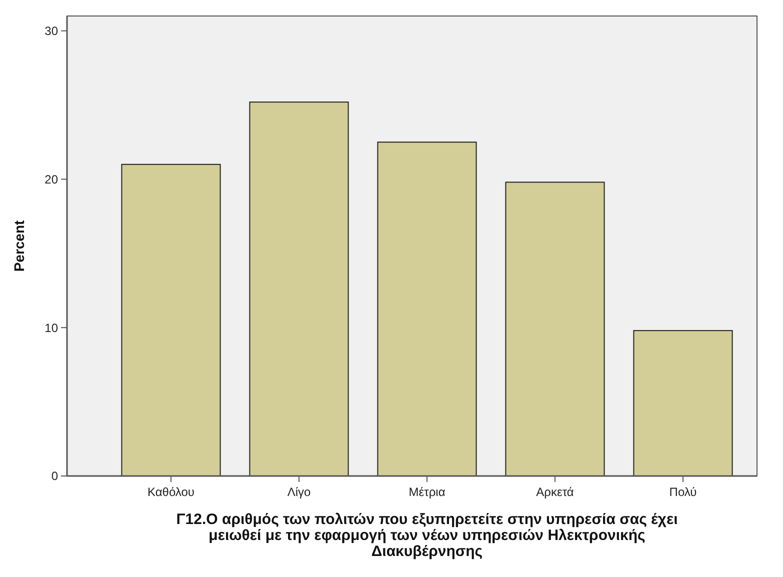 The width and height of the screenshot is (783, 577). I want to click on x-tick-label: Καθόλου, so click(171, 492).